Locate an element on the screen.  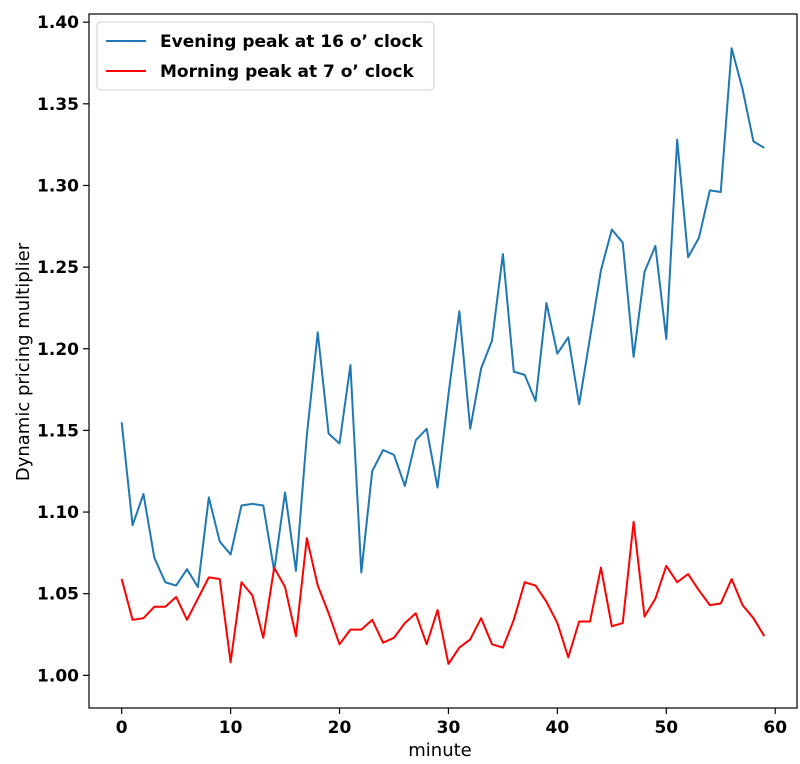
legend-label-0: Evening peak at 16 o’ clock is located at coordinates (292, 42).